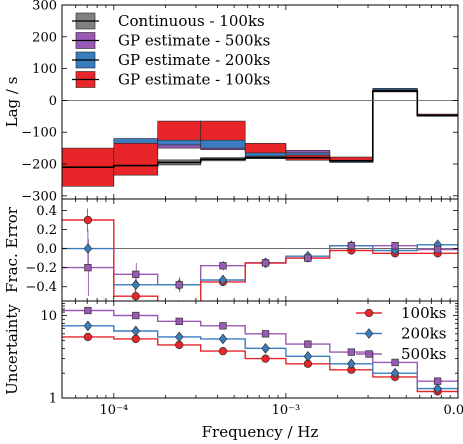 This screenshot has width=463, height=444. I want to click on y-tick-label: −100, so click(39, 133).